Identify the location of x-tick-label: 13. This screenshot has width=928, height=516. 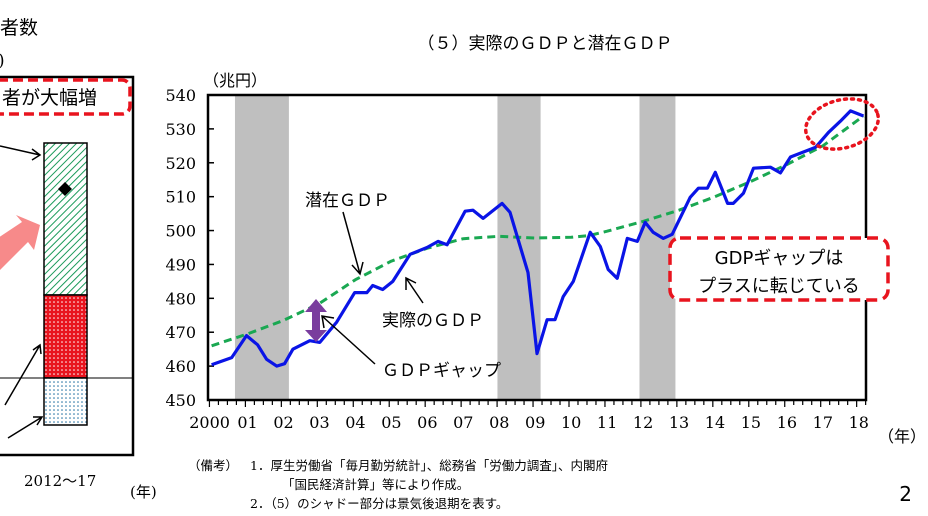
(679, 422).